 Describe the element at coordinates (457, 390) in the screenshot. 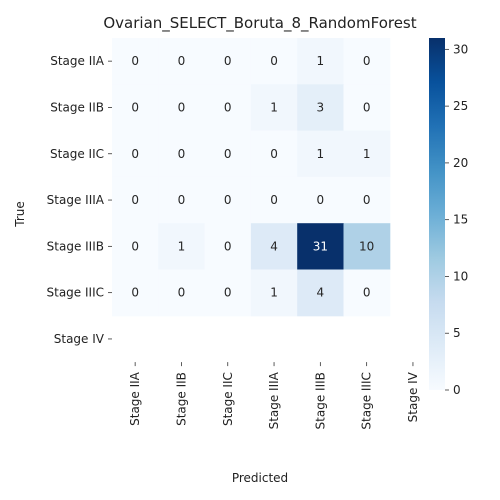

I see `colorbar-tick-label: 0` at that location.